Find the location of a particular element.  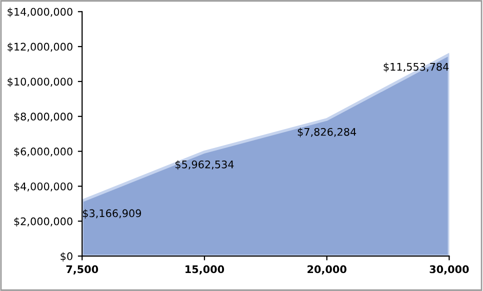

y-tick-label: $0 is located at coordinates (66, 257).